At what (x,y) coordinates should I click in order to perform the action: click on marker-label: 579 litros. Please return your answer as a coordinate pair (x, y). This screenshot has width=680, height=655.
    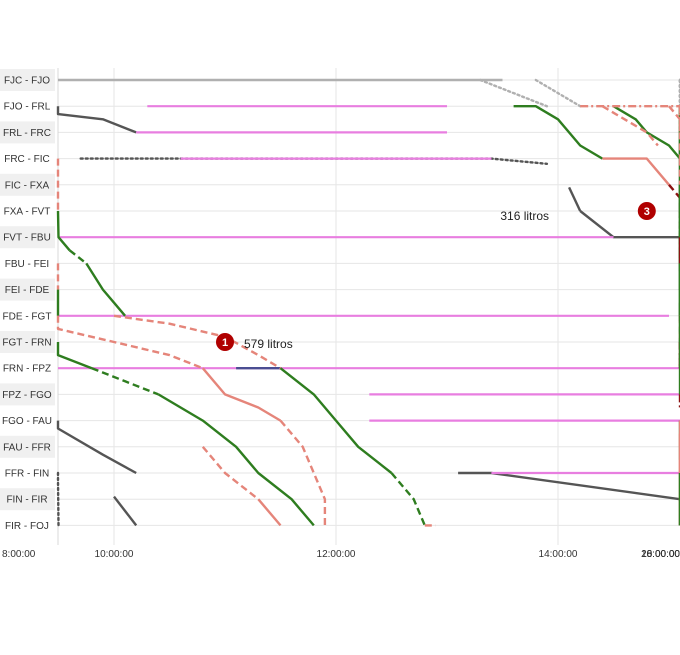
    Looking at the image, I should click on (268, 344).